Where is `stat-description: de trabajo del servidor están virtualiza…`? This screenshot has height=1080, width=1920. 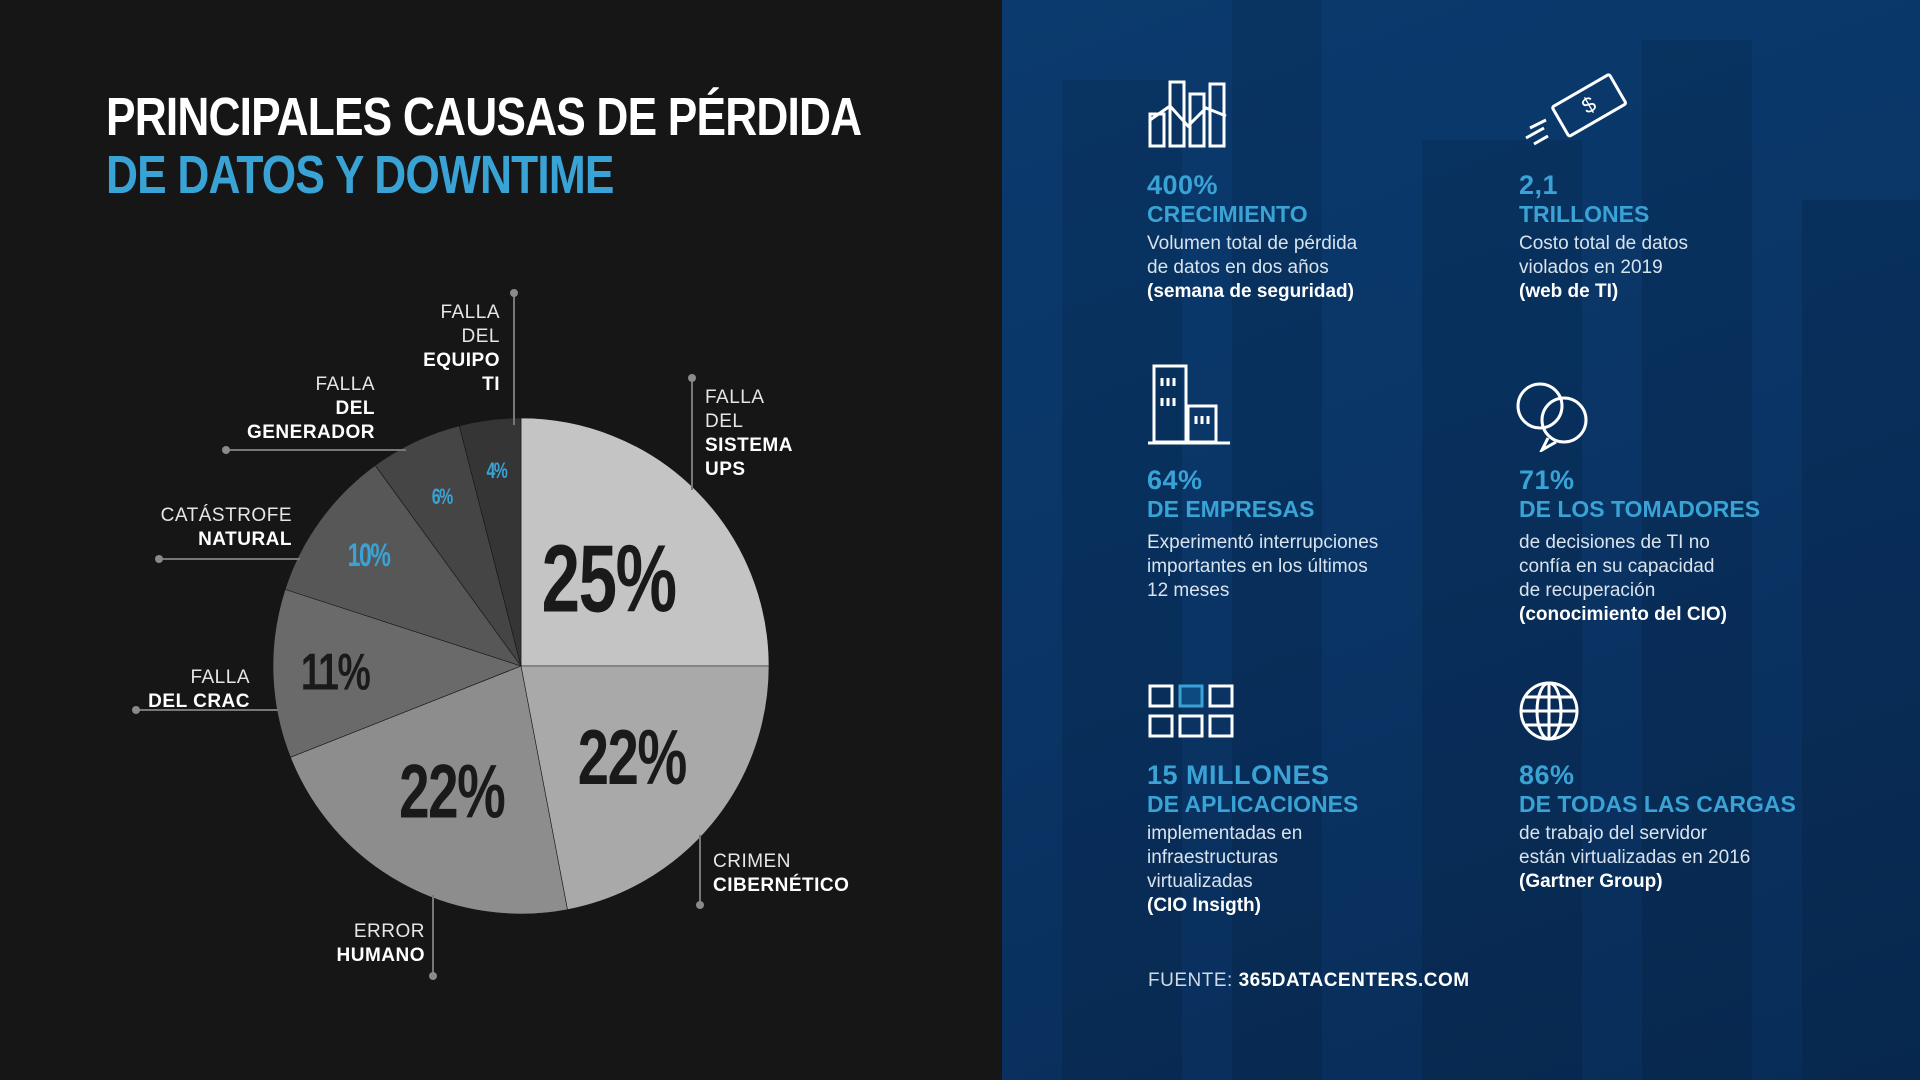
stat-description: de trabajo del servidor están virtualiza… is located at coordinates (1684, 846).